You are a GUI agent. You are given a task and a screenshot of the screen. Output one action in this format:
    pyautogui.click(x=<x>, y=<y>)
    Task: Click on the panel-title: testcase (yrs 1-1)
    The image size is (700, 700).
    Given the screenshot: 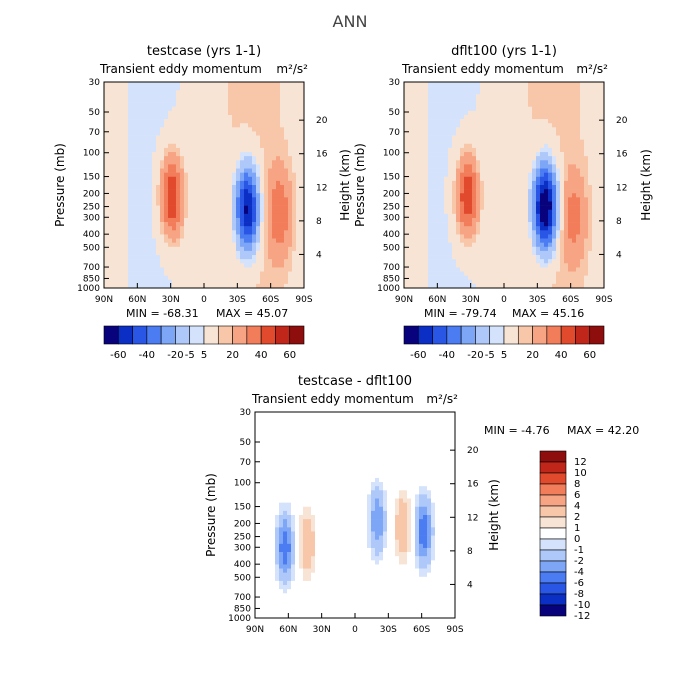 What is the action you would take?
    pyautogui.click(x=204, y=51)
    